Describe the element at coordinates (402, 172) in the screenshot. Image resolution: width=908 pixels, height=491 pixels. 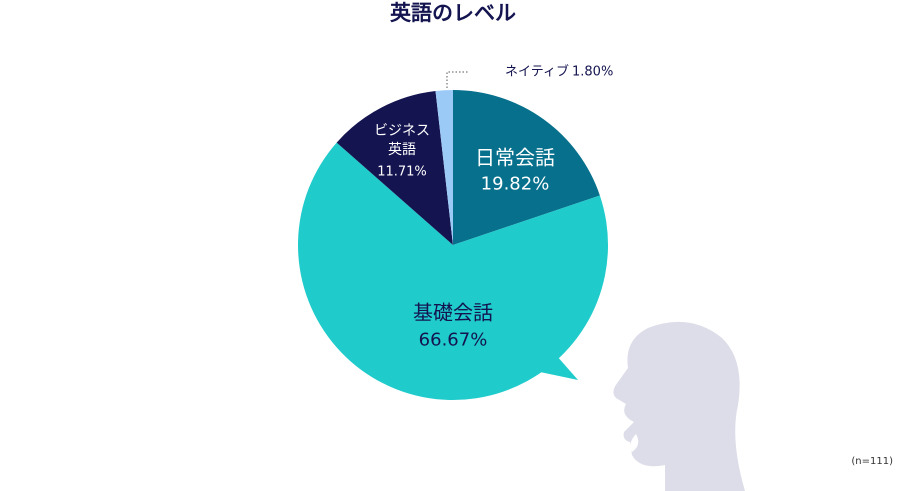
I see `value-label: 11.71%` at that location.